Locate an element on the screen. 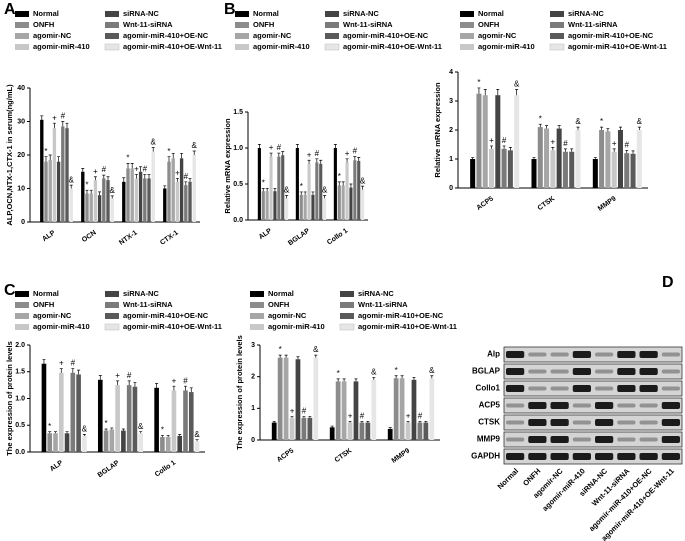 The image size is (685, 541). y-tick-label: 40 is located at coordinates (21, 88).